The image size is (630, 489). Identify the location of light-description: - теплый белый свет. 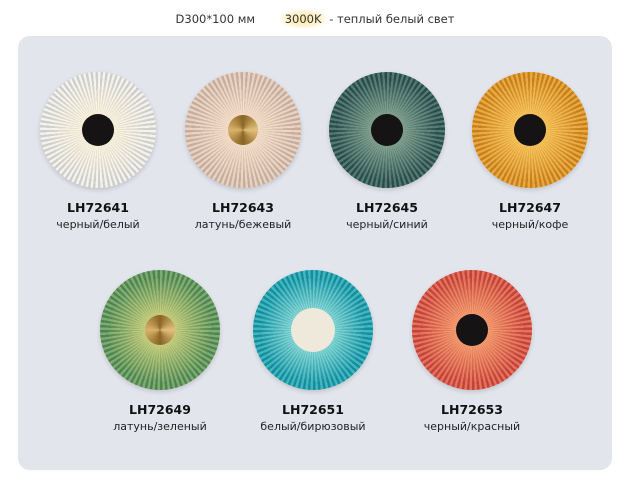
(392, 19).